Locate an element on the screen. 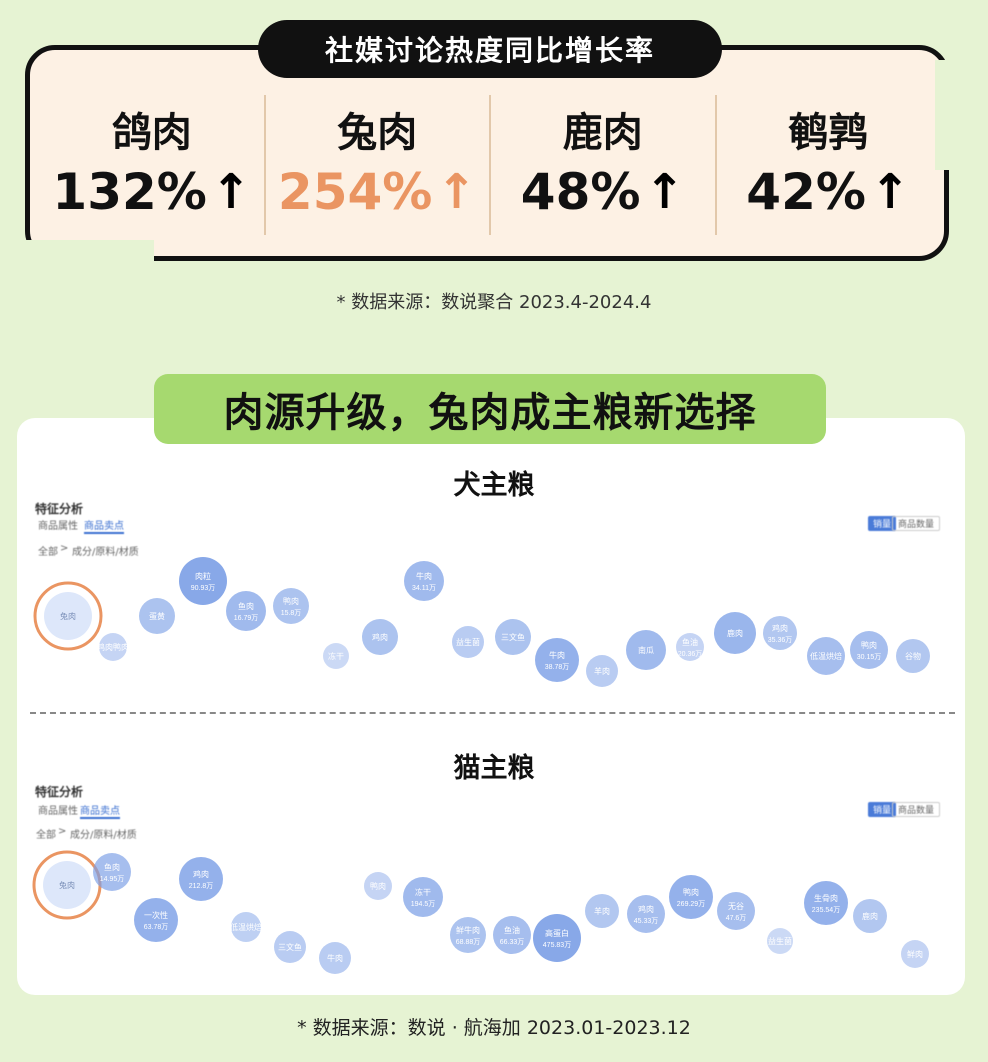 Image resolution: width=988 pixels, height=1062 pixels. bubble-label: 鸡肉鸭肉 is located at coordinates (113, 647).